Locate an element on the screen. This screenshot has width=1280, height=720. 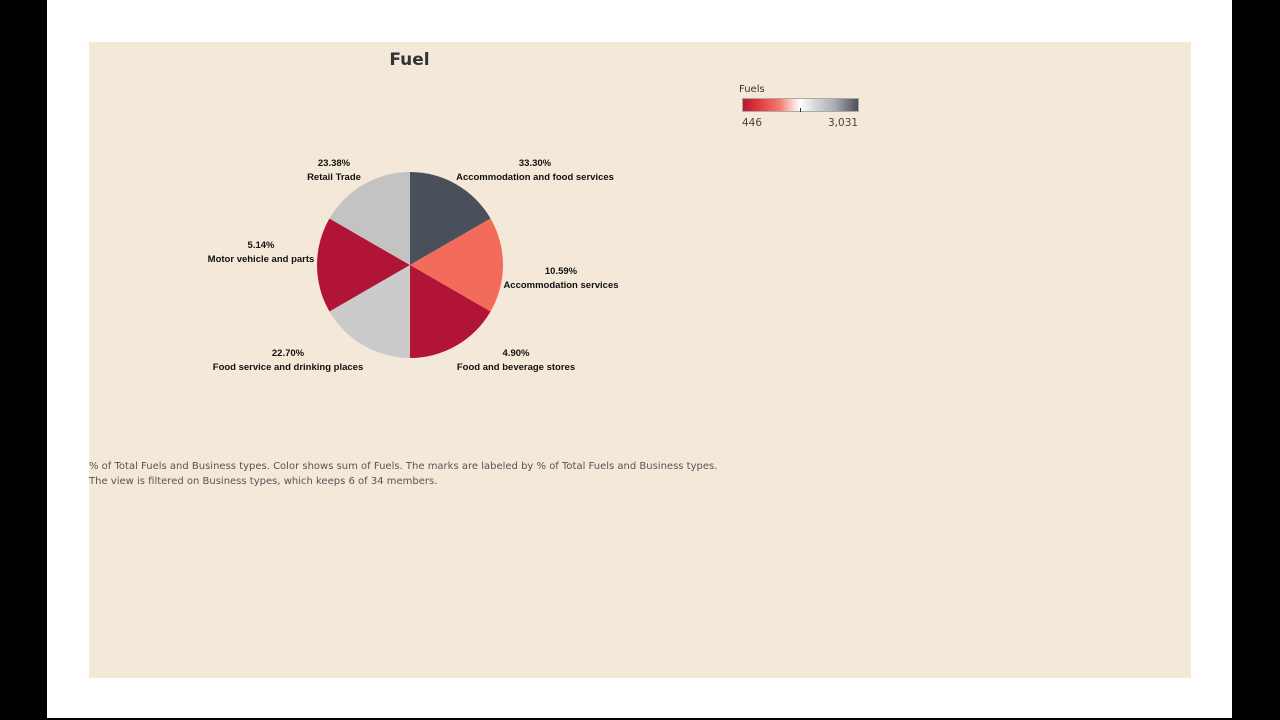
pie-slice-retail-trade is located at coordinates (369, 218).